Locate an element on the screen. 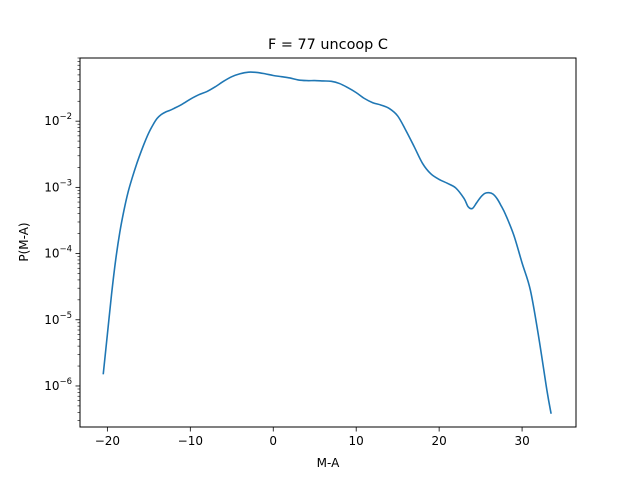 The image size is (640, 480). chart-title: F = 77 uncoop C is located at coordinates (328, 45).